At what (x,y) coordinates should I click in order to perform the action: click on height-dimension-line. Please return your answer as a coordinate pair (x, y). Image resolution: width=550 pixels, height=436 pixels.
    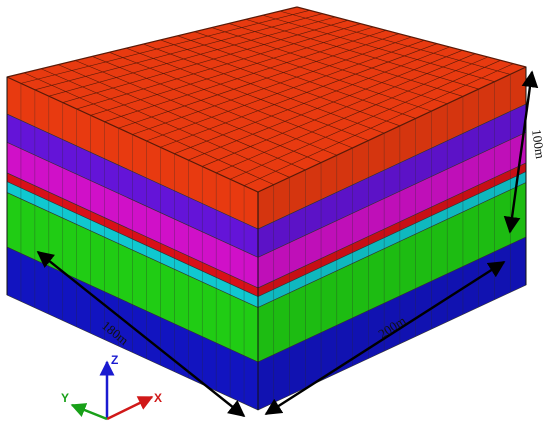
    Looking at the image, I should click on (521, 152).